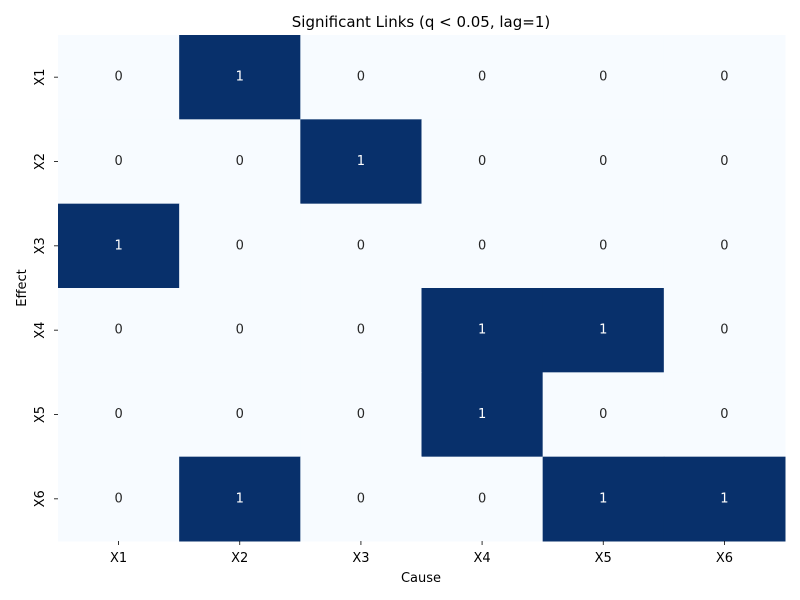  Describe the element at coordinates (118, 558) in the screenshot. I see `x-tick-label: X1` at that location.